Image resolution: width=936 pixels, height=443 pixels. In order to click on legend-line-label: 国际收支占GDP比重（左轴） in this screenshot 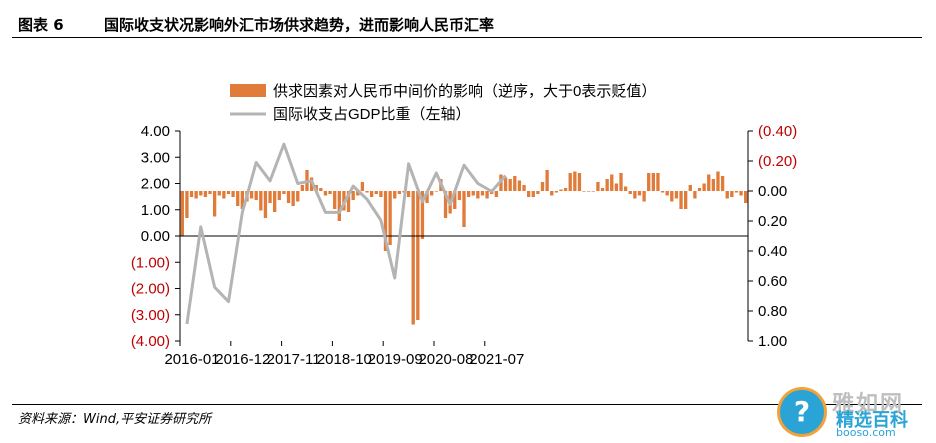, I will do `click(372, 114)`.